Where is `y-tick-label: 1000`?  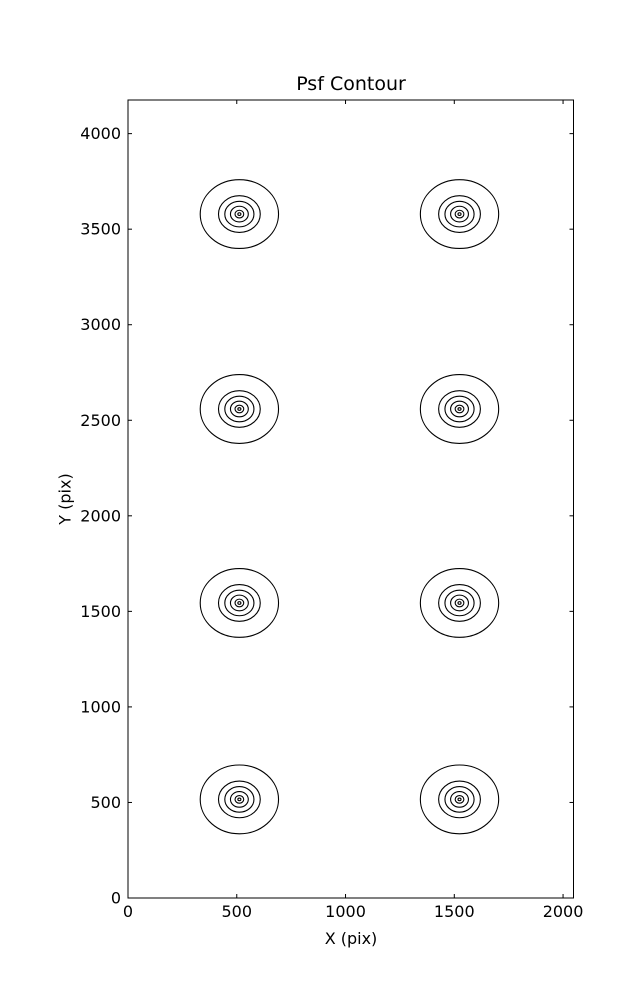 y-tick-label: 1000 is located at coordinates (100, 706).